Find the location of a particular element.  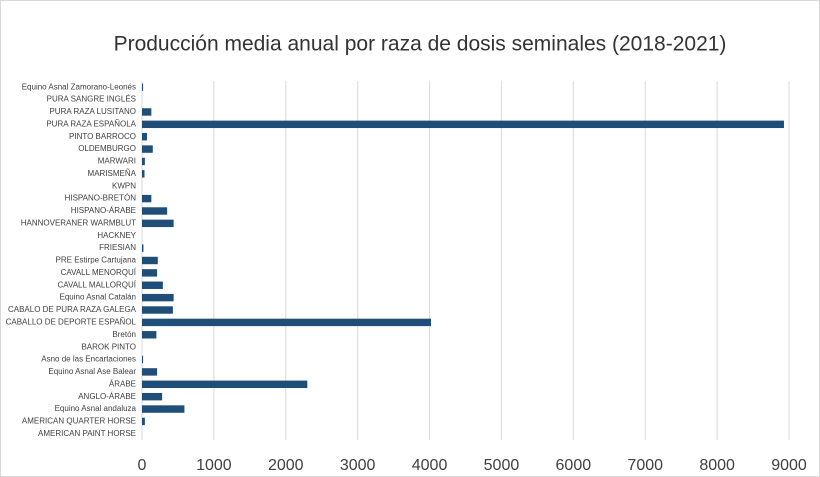

y-tick-label: PRE Estirpe Cartujana is located at coordinates (96, 260).